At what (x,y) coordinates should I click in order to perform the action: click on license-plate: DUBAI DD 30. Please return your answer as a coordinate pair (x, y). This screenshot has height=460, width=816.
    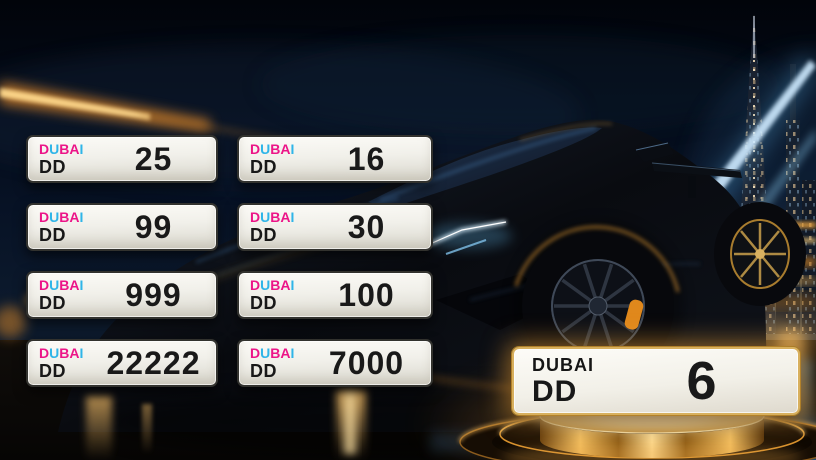
    Looking at the image, I should click on (335, 227).